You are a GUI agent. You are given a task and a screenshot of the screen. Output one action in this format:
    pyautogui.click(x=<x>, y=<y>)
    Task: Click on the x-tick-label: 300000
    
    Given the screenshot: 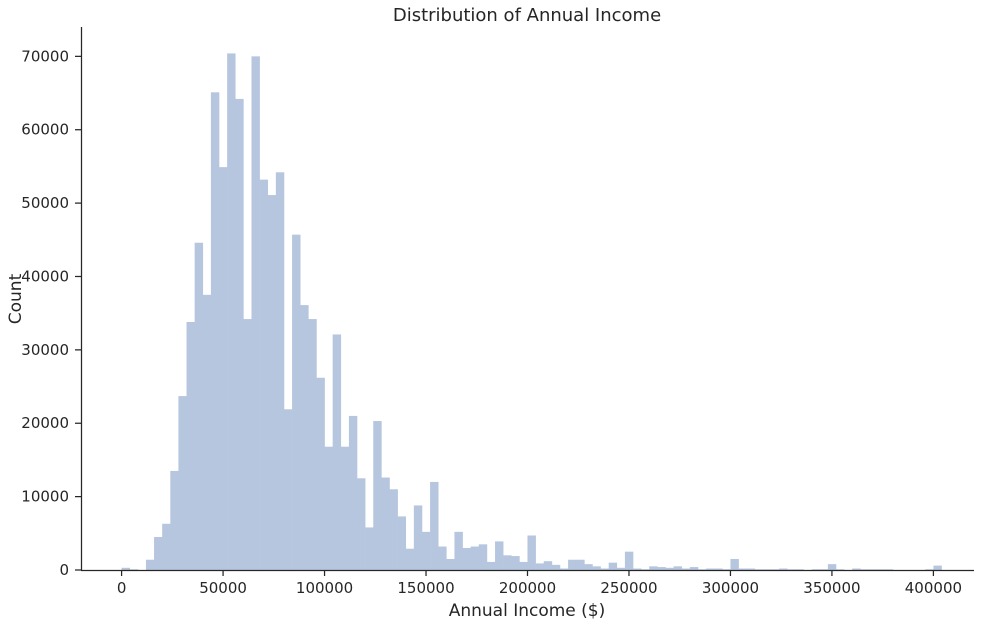 What is the action you would take?
    pyautogui.click(x=730, y=588)
    